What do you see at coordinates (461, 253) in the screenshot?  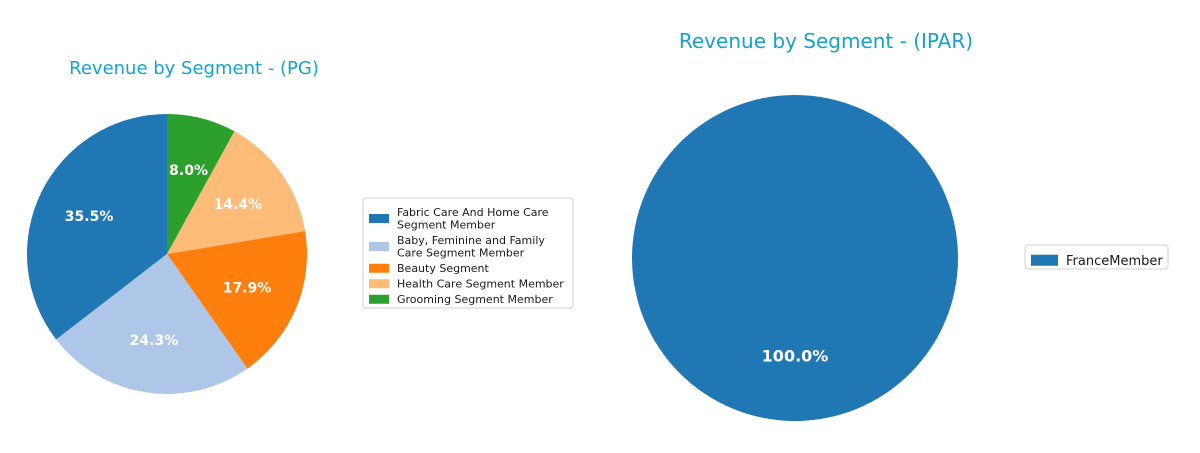 I see `pg-legend-label: Care Segment Member` at bounding box center [461, 253].